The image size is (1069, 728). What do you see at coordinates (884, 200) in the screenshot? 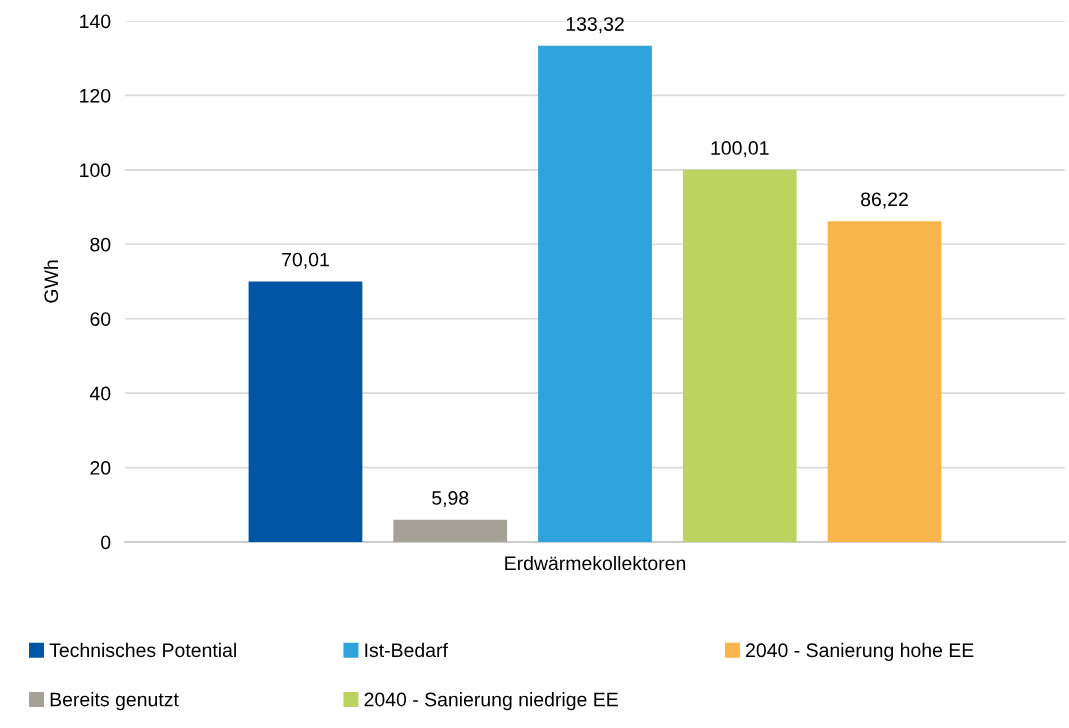
I see `data-label: 86,22` at bounding box center [884, 200].